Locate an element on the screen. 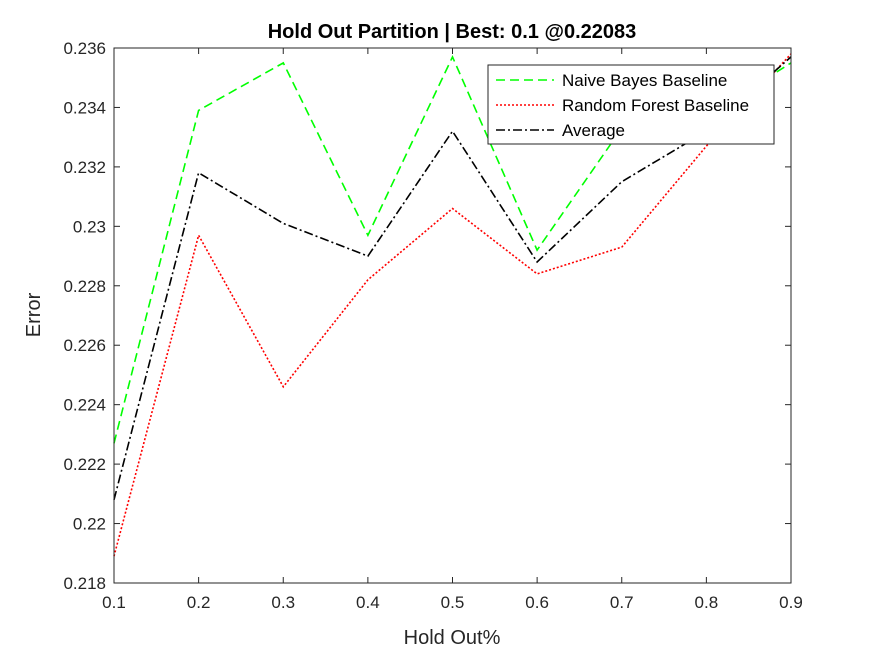 This screenshot has width=875, height=656. y-tick-label: 0.222 is located at coordinates (84, 464).